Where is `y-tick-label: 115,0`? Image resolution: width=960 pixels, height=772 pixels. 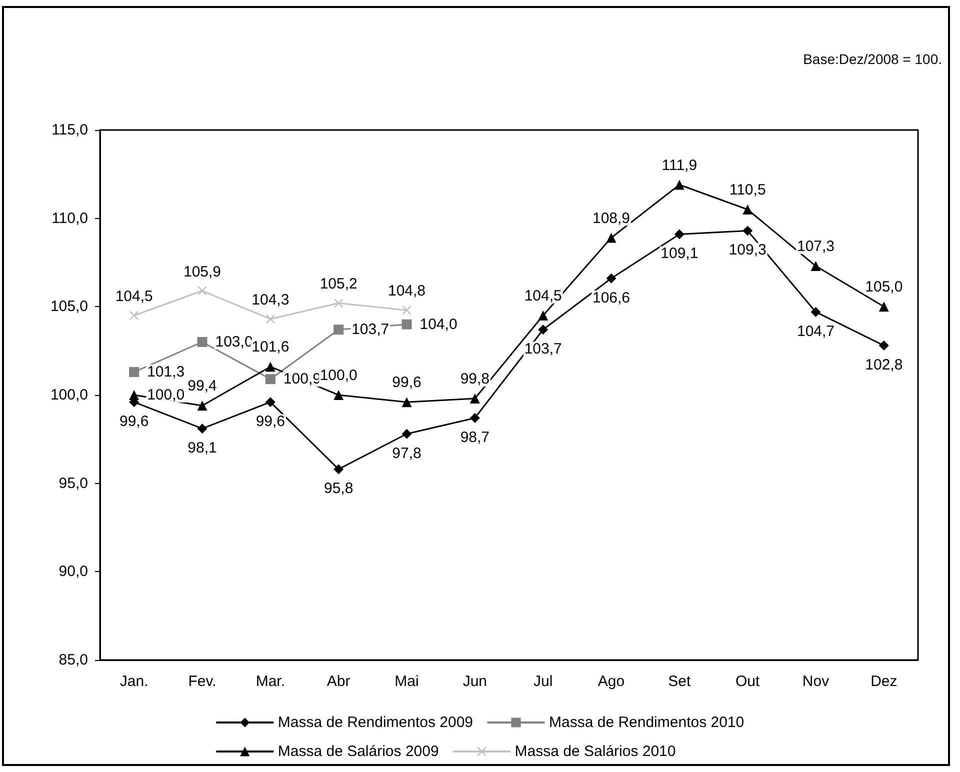
y-tick-label: 115,0 is located at coordinates (70, 130).